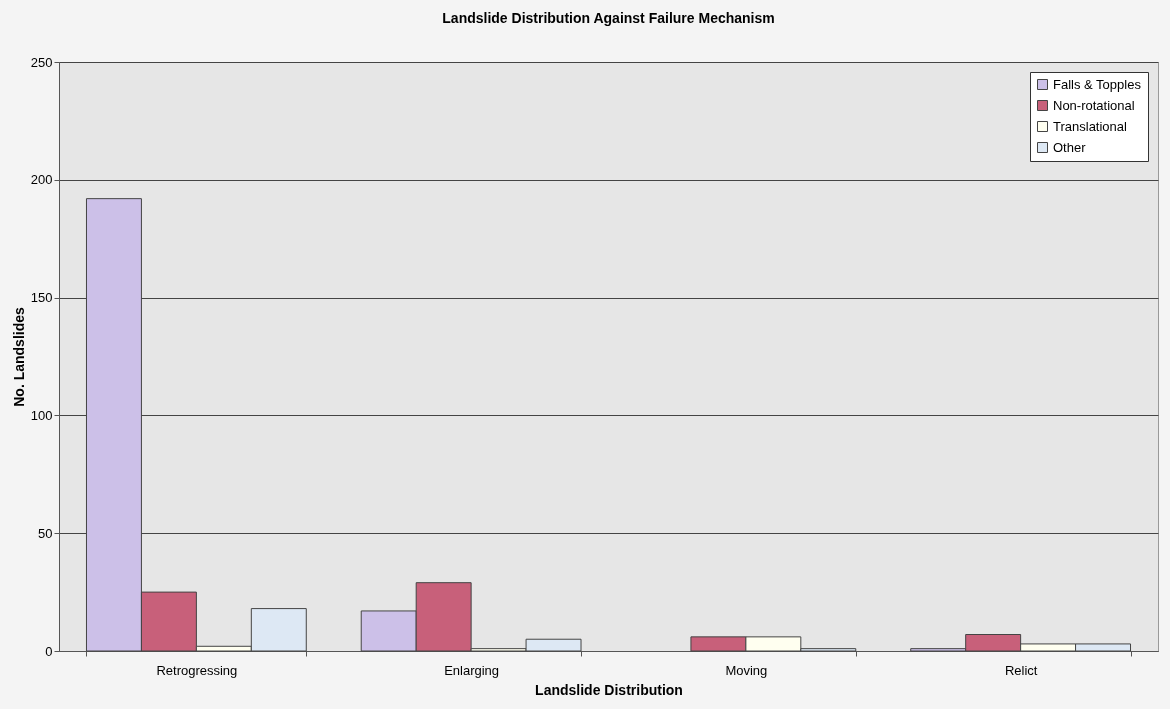 This screenshot has width=1170, height=709. What do you see at coordinates (45, 533) in the screenshot?
I see `y-tick-label: 50` at bounding box center [45, 533].